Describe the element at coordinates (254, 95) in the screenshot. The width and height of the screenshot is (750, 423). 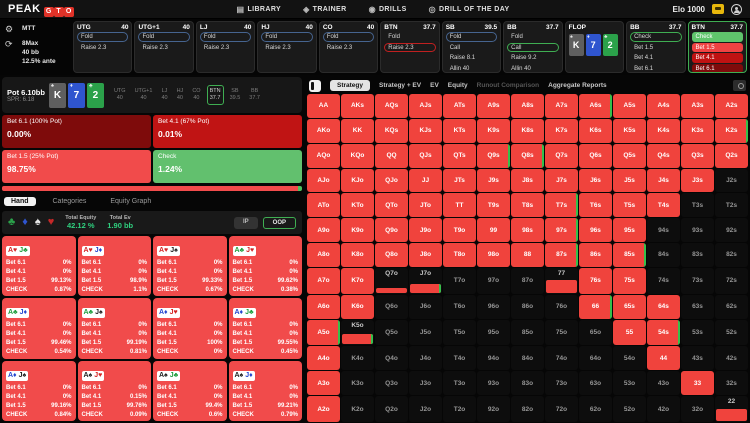
I see `mini-position-bb: BB 37.7` at that location.